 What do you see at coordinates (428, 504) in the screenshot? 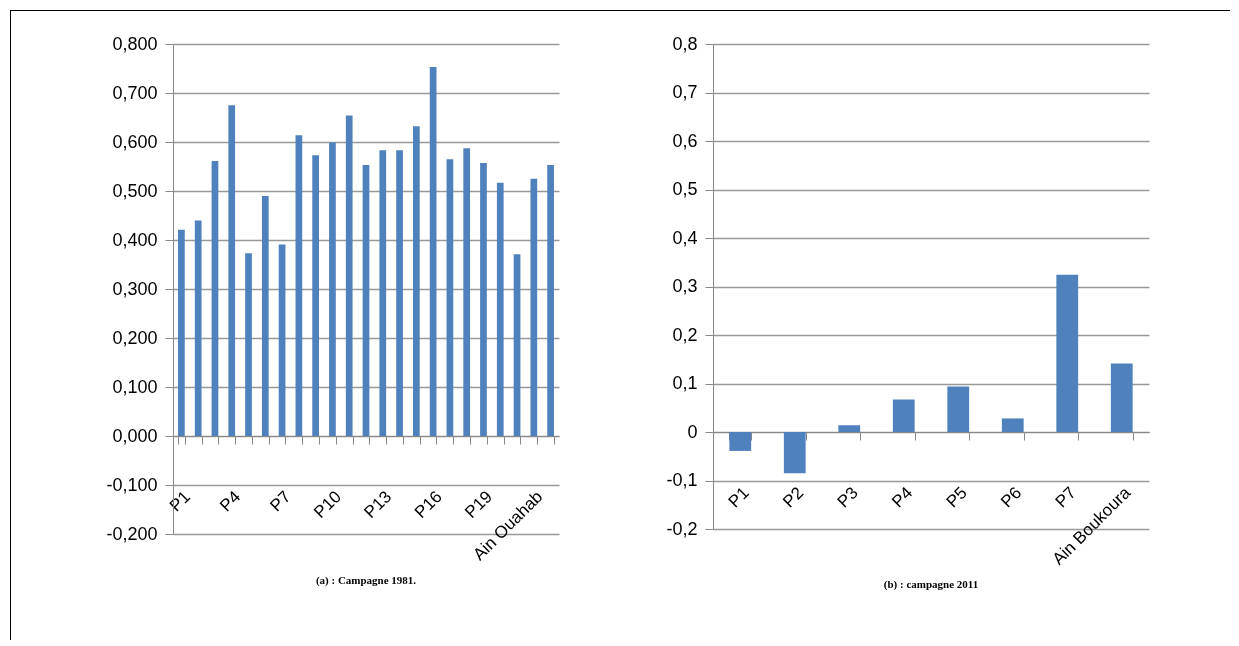
I see `x-tick-label: P16` at bounding box center [428, 504].